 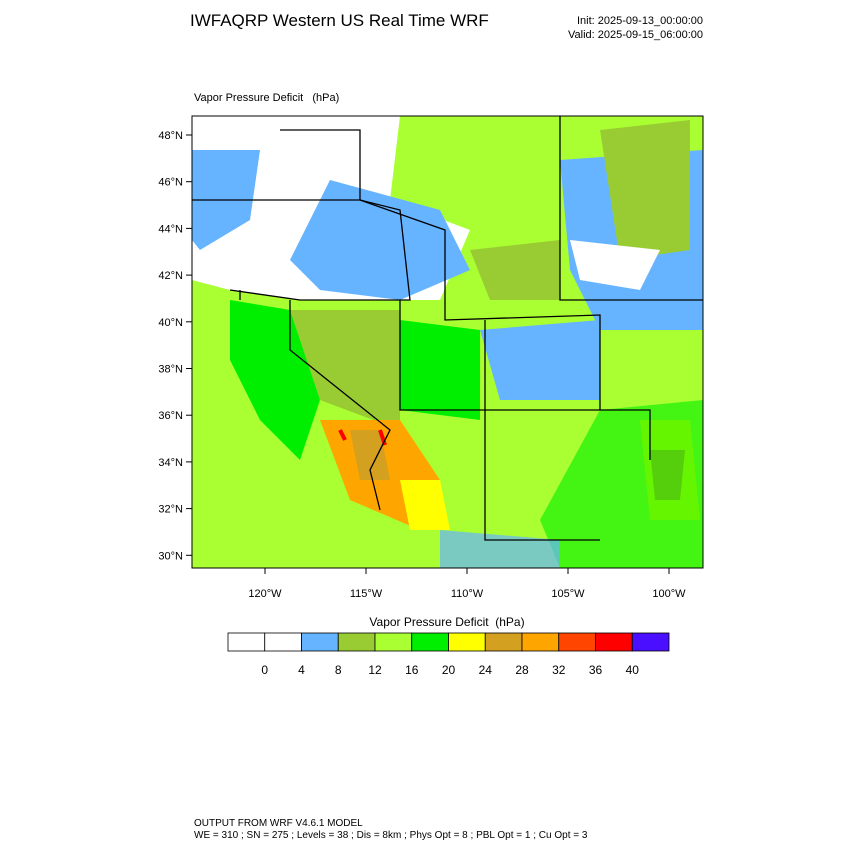 I want to click on lat-label: 48°N, so click(x=170, y=136).